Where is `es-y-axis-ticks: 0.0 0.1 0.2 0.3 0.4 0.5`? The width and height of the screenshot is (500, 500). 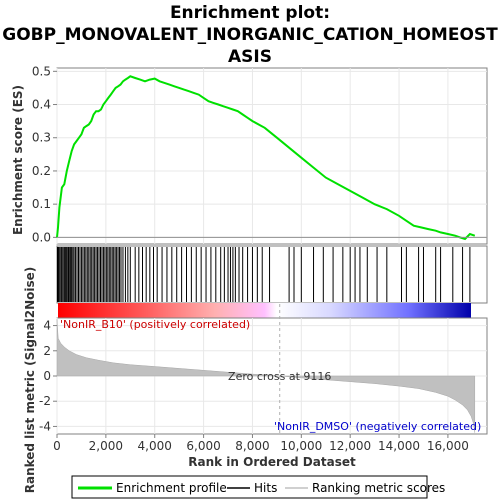
es-y-axis-ticks: 0.0 0.1 0.2 0.3 0.4 0.5 is located at coordinates (44, 154).